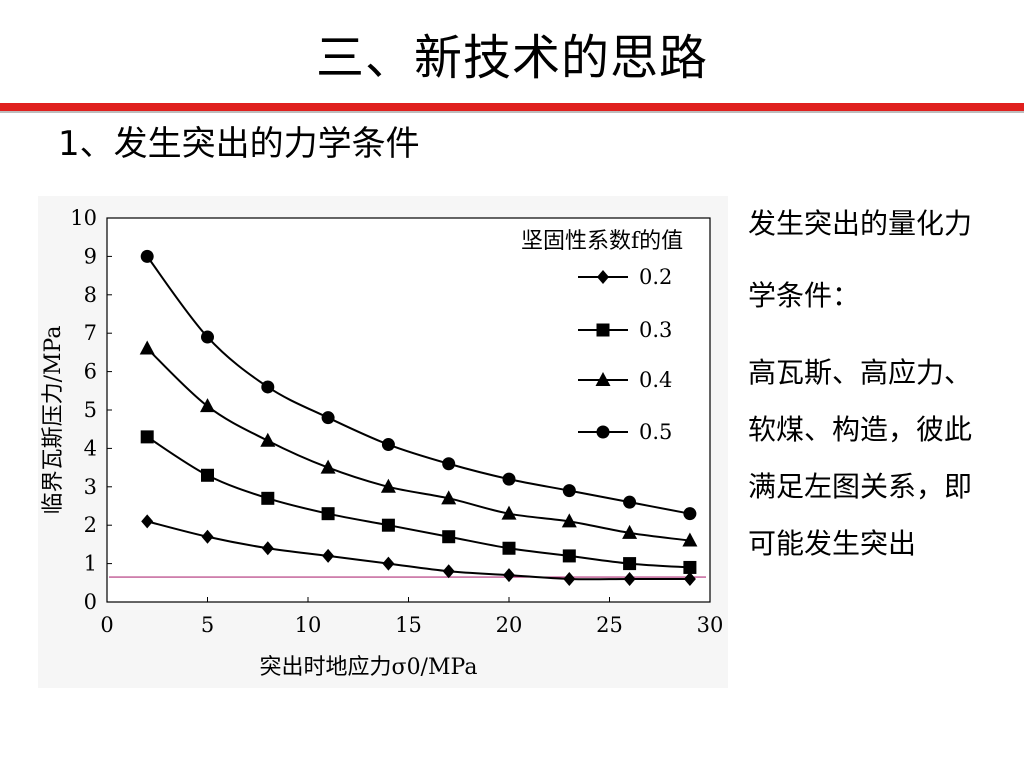 The width and height of the screenshot is (1024, 768). Describe the element at coordinates (602, 241) in the screenshot. I see `legend-title: 坚固性系数f的值` at that location.